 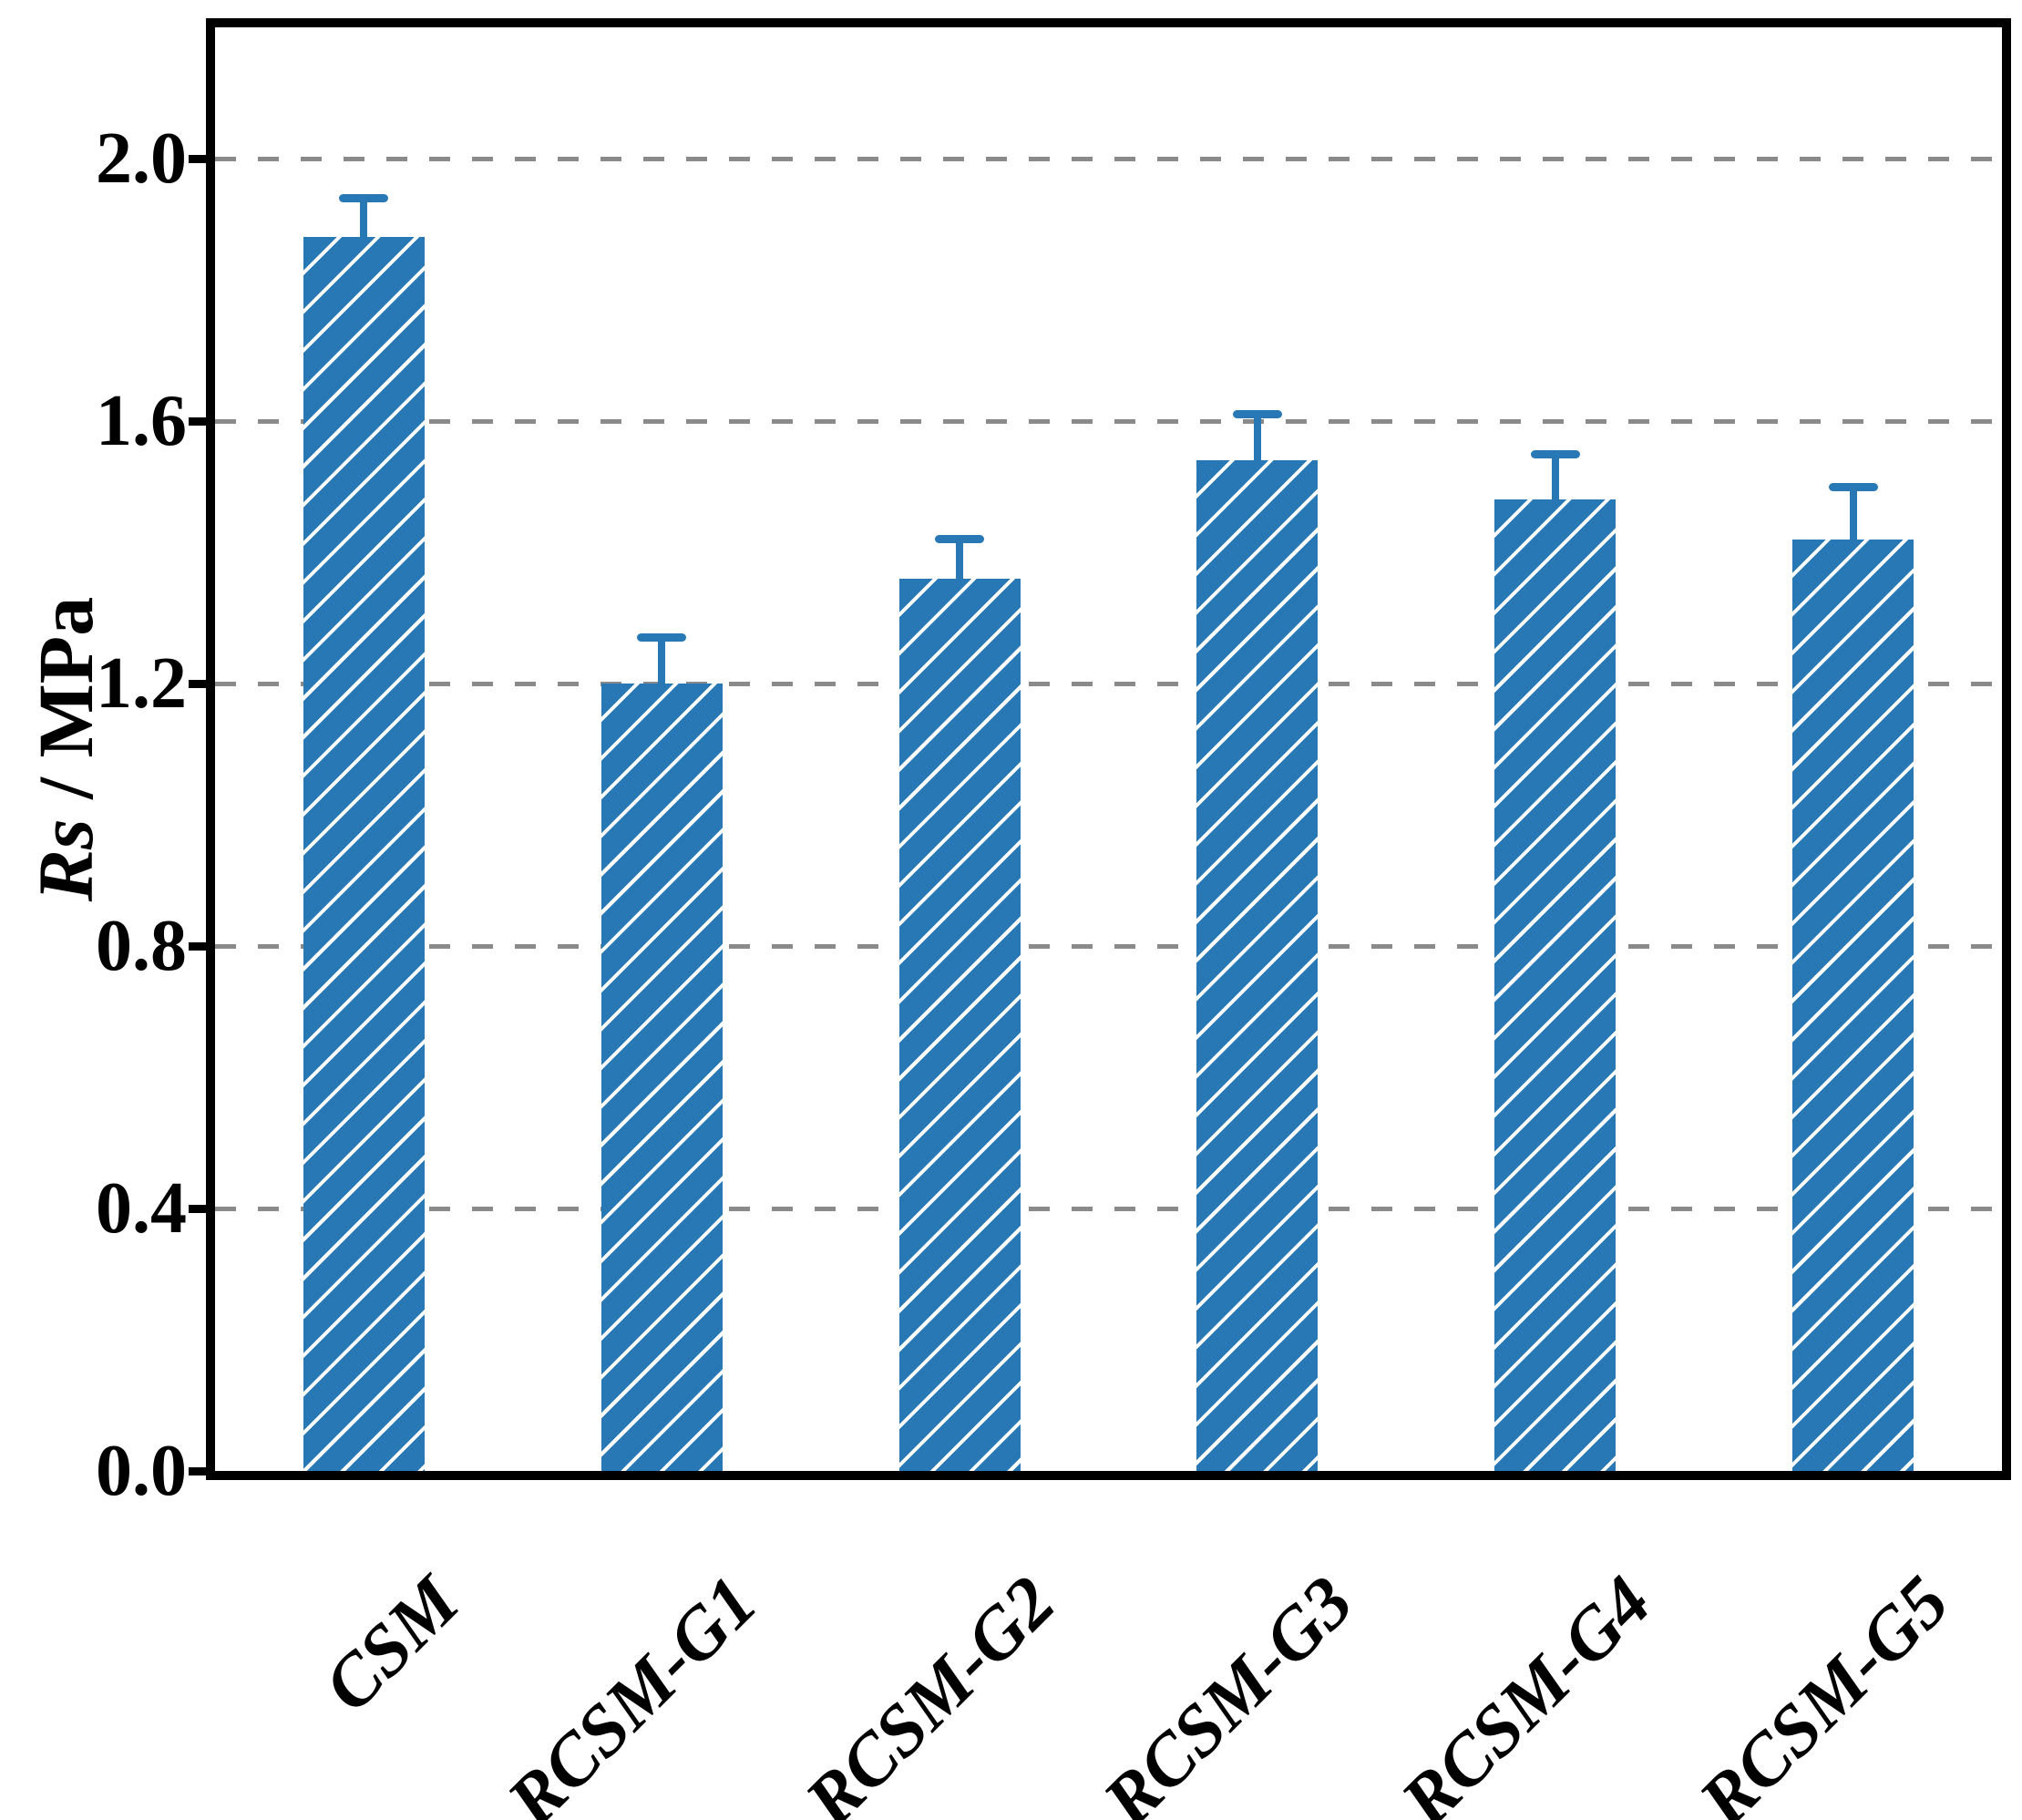 I want to click on bar-CSM, so click(x=364, y=854).